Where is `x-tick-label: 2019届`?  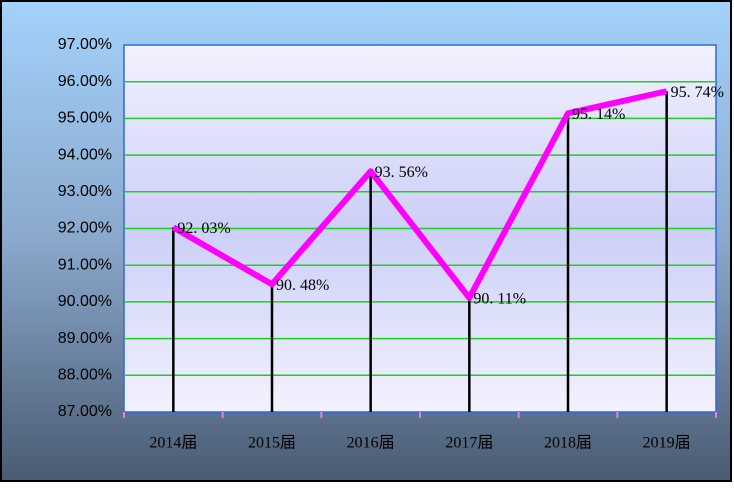 x-tick-label: 2019届 is located at coordinates (667, 443).